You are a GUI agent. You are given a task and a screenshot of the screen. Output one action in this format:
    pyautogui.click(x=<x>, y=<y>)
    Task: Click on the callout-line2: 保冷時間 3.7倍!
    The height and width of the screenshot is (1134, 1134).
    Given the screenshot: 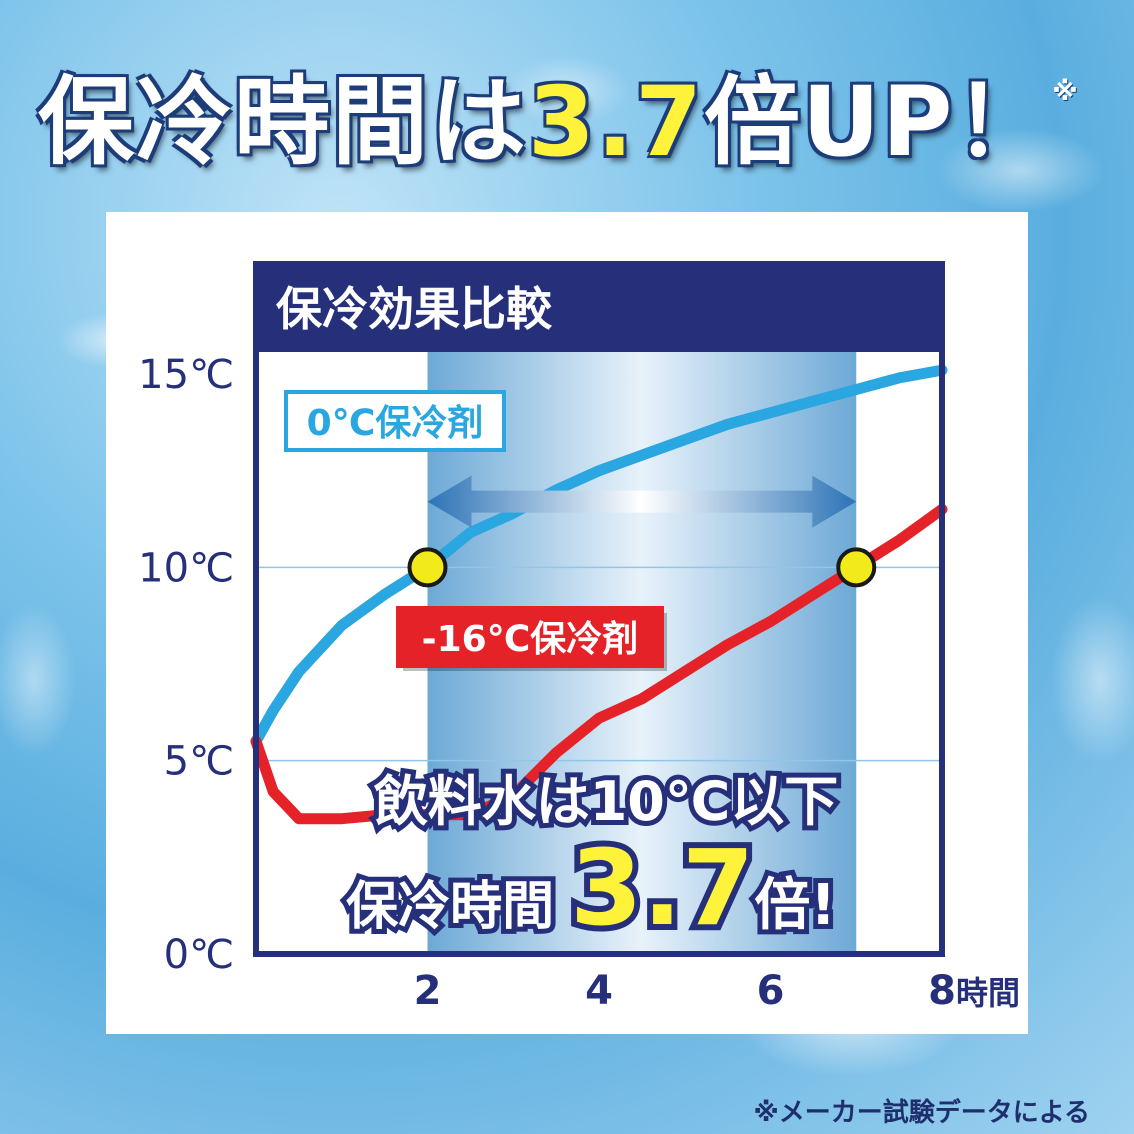 What is the action you would take?
    pyautogui.click(x=591, y=888)
    